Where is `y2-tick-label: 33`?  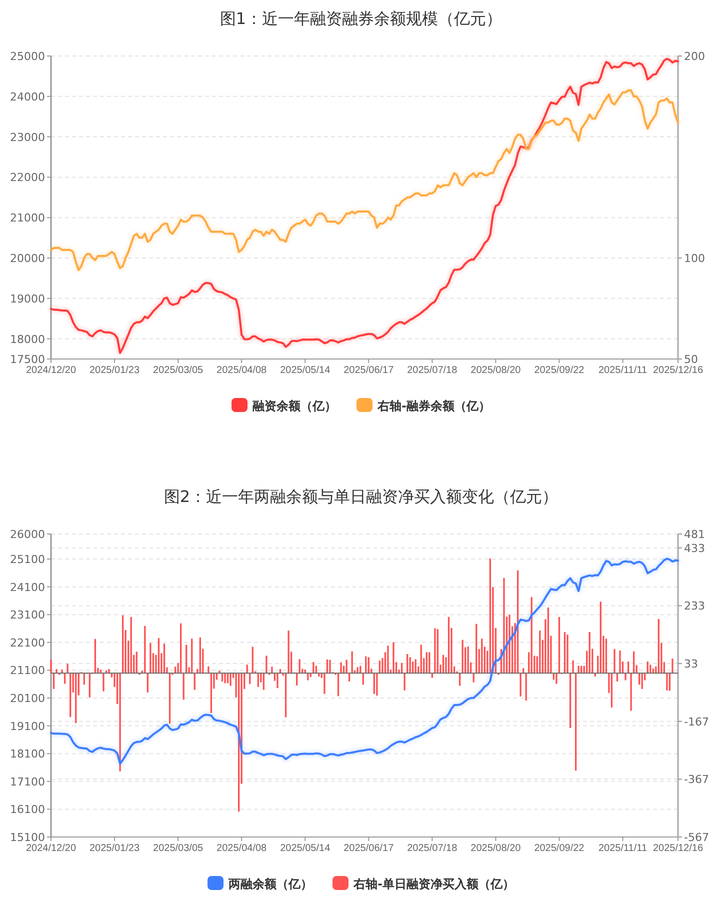
y2-tick-label: 33 is located at coordinates (691, 664).